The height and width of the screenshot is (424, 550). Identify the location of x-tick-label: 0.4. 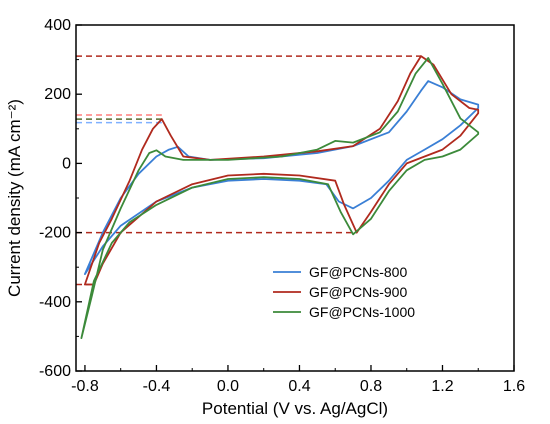
(299, 386).